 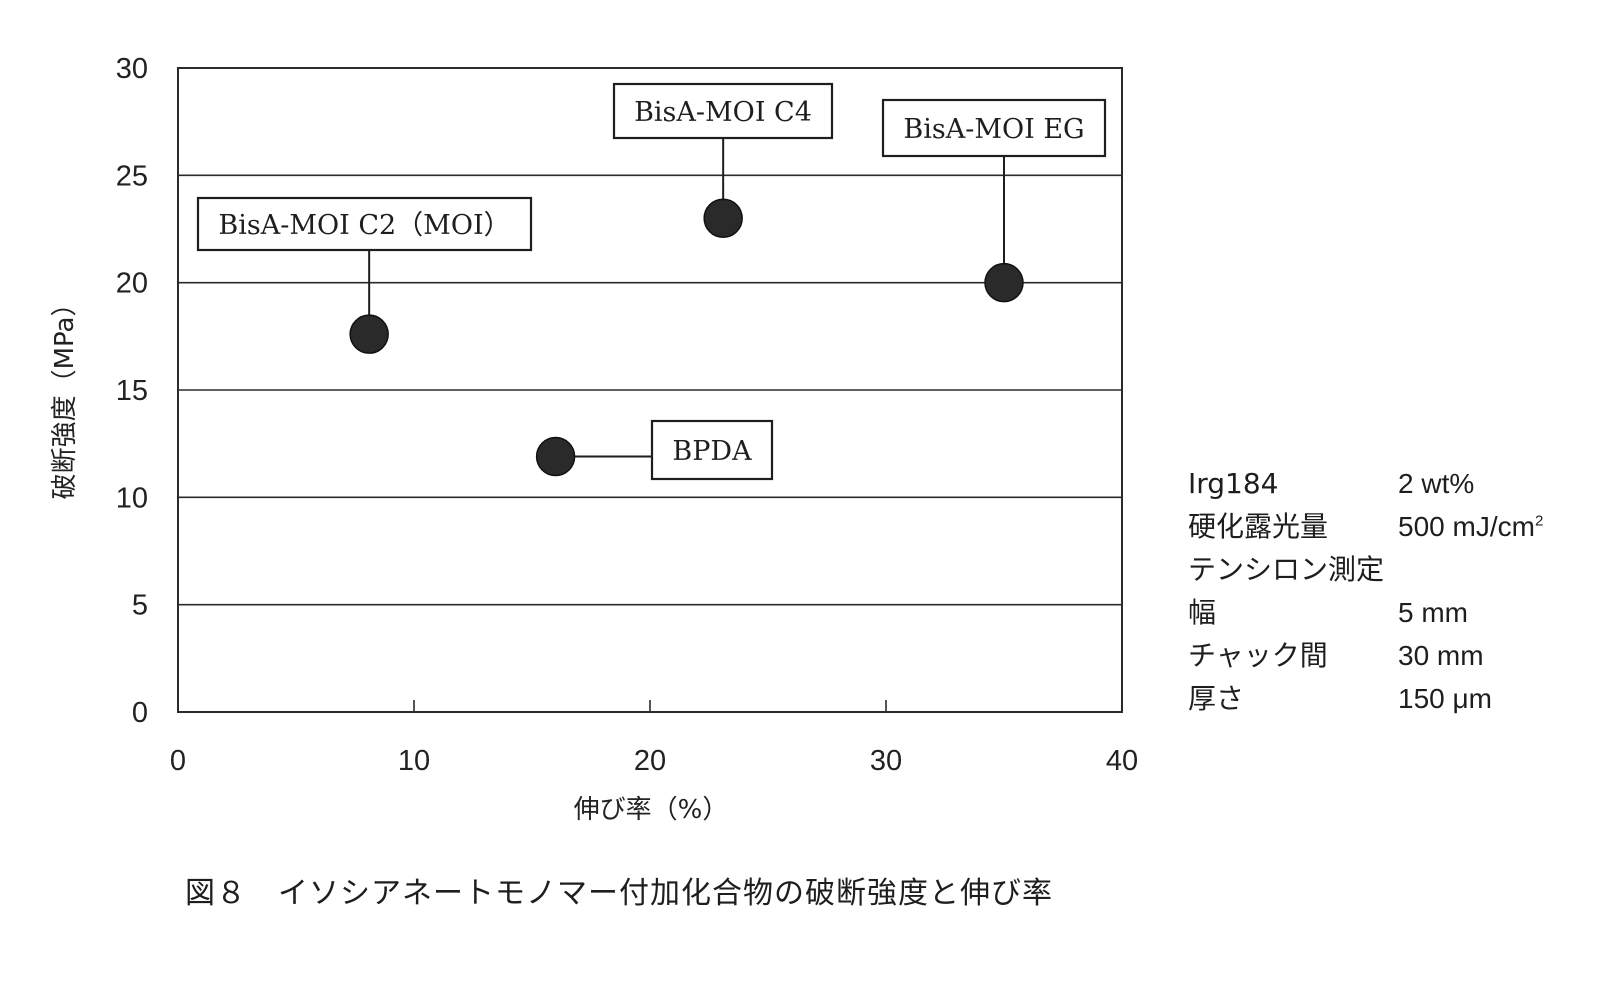 I want to click on x-tick-label: 20, so click(x=650, y=761).